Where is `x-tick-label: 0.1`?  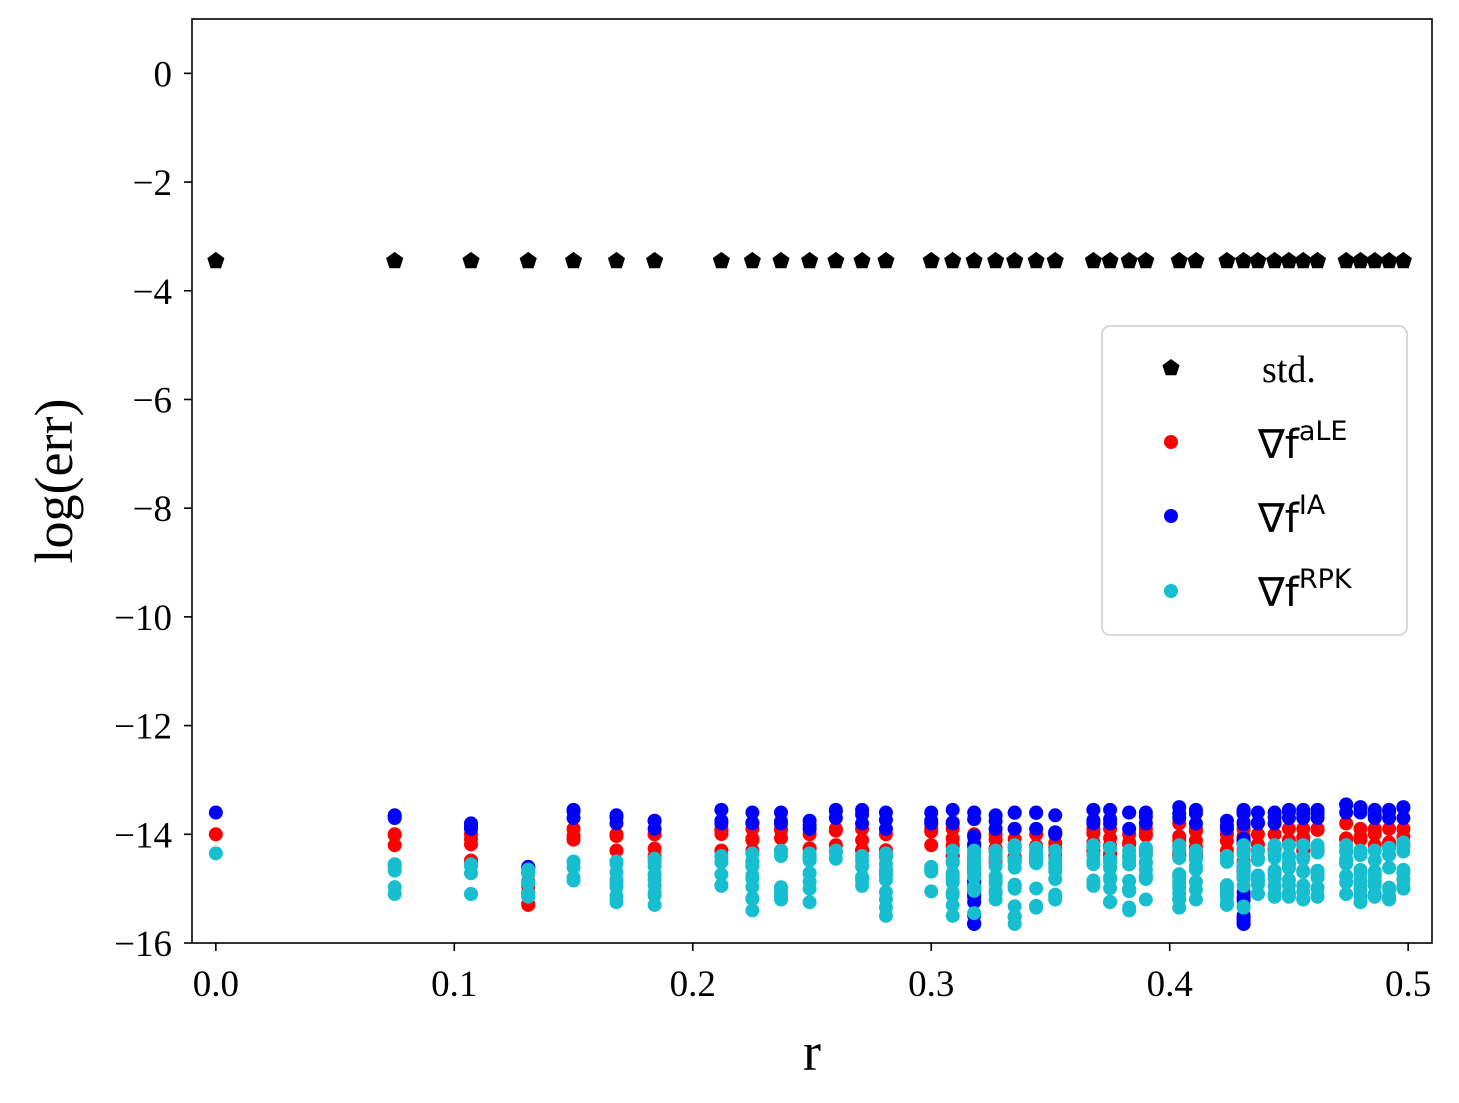
x-tick-label: 0.1 is located at coordinates (454, 984).